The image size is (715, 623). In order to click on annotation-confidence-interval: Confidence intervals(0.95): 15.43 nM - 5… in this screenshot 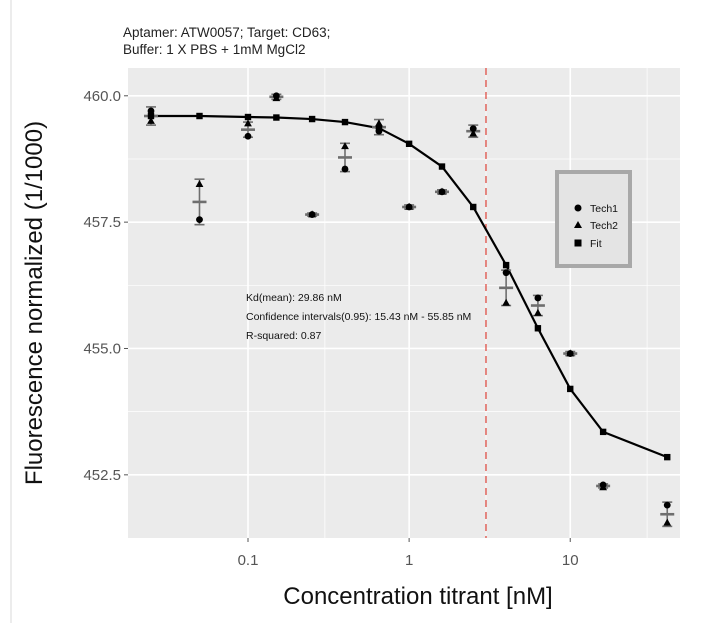, I will do `click(358, 317)`.